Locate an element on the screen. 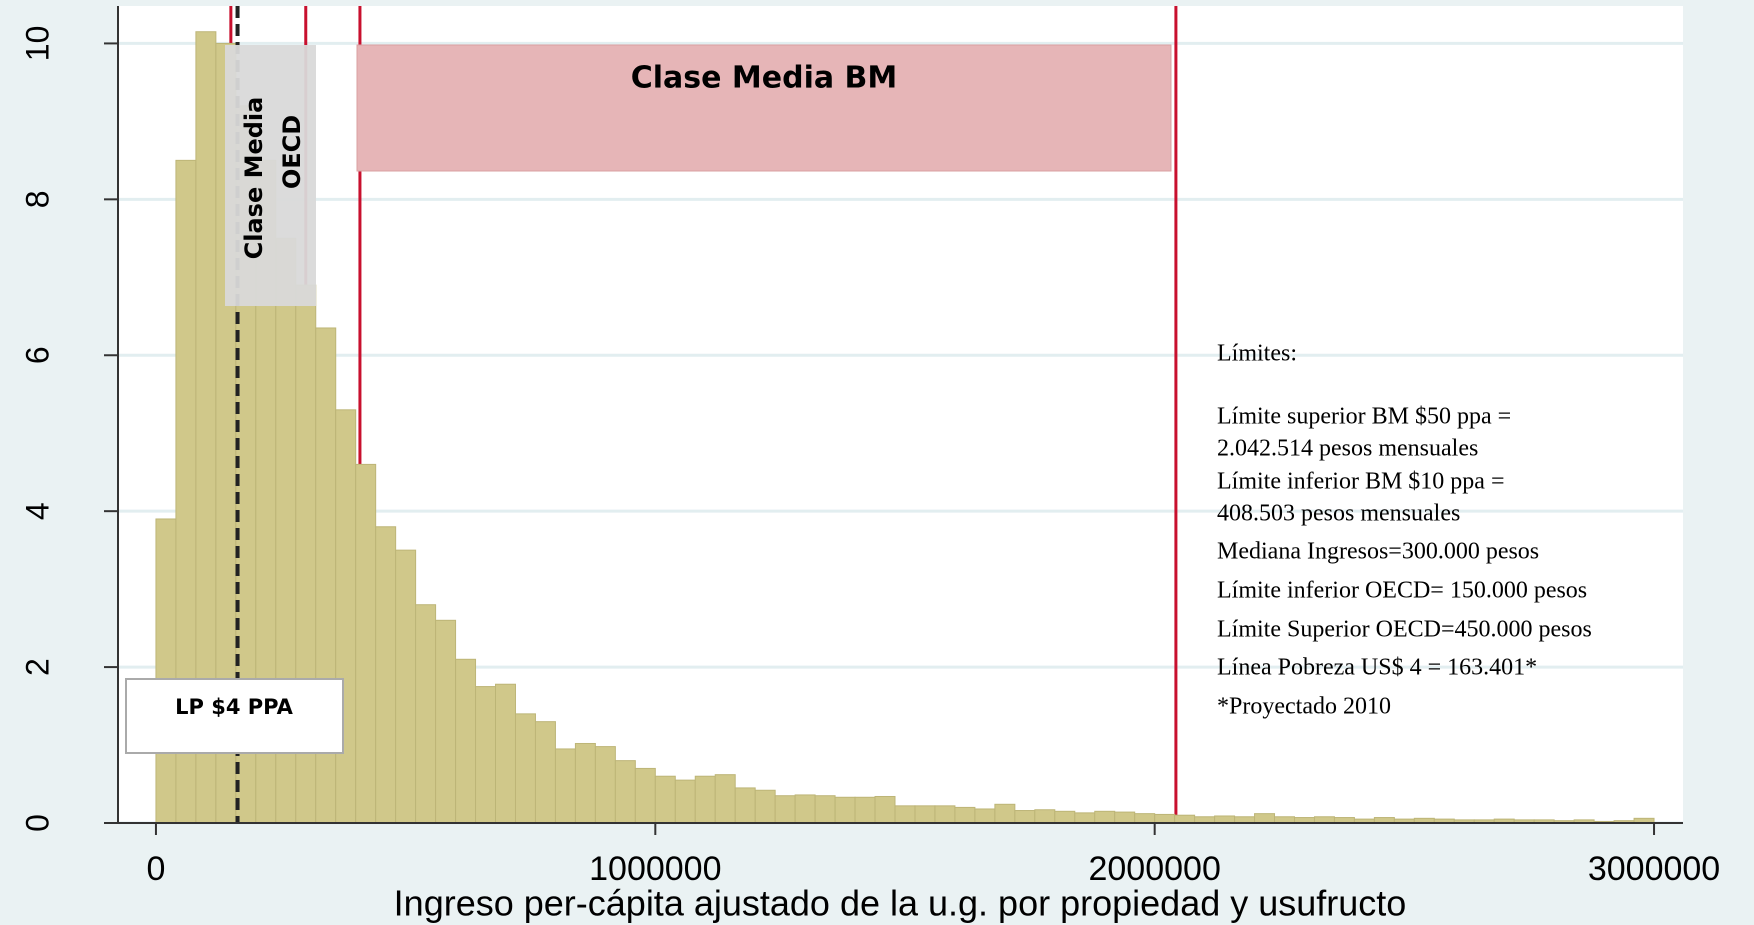  note-line: Límites: is located at coordinates (1257, 354).